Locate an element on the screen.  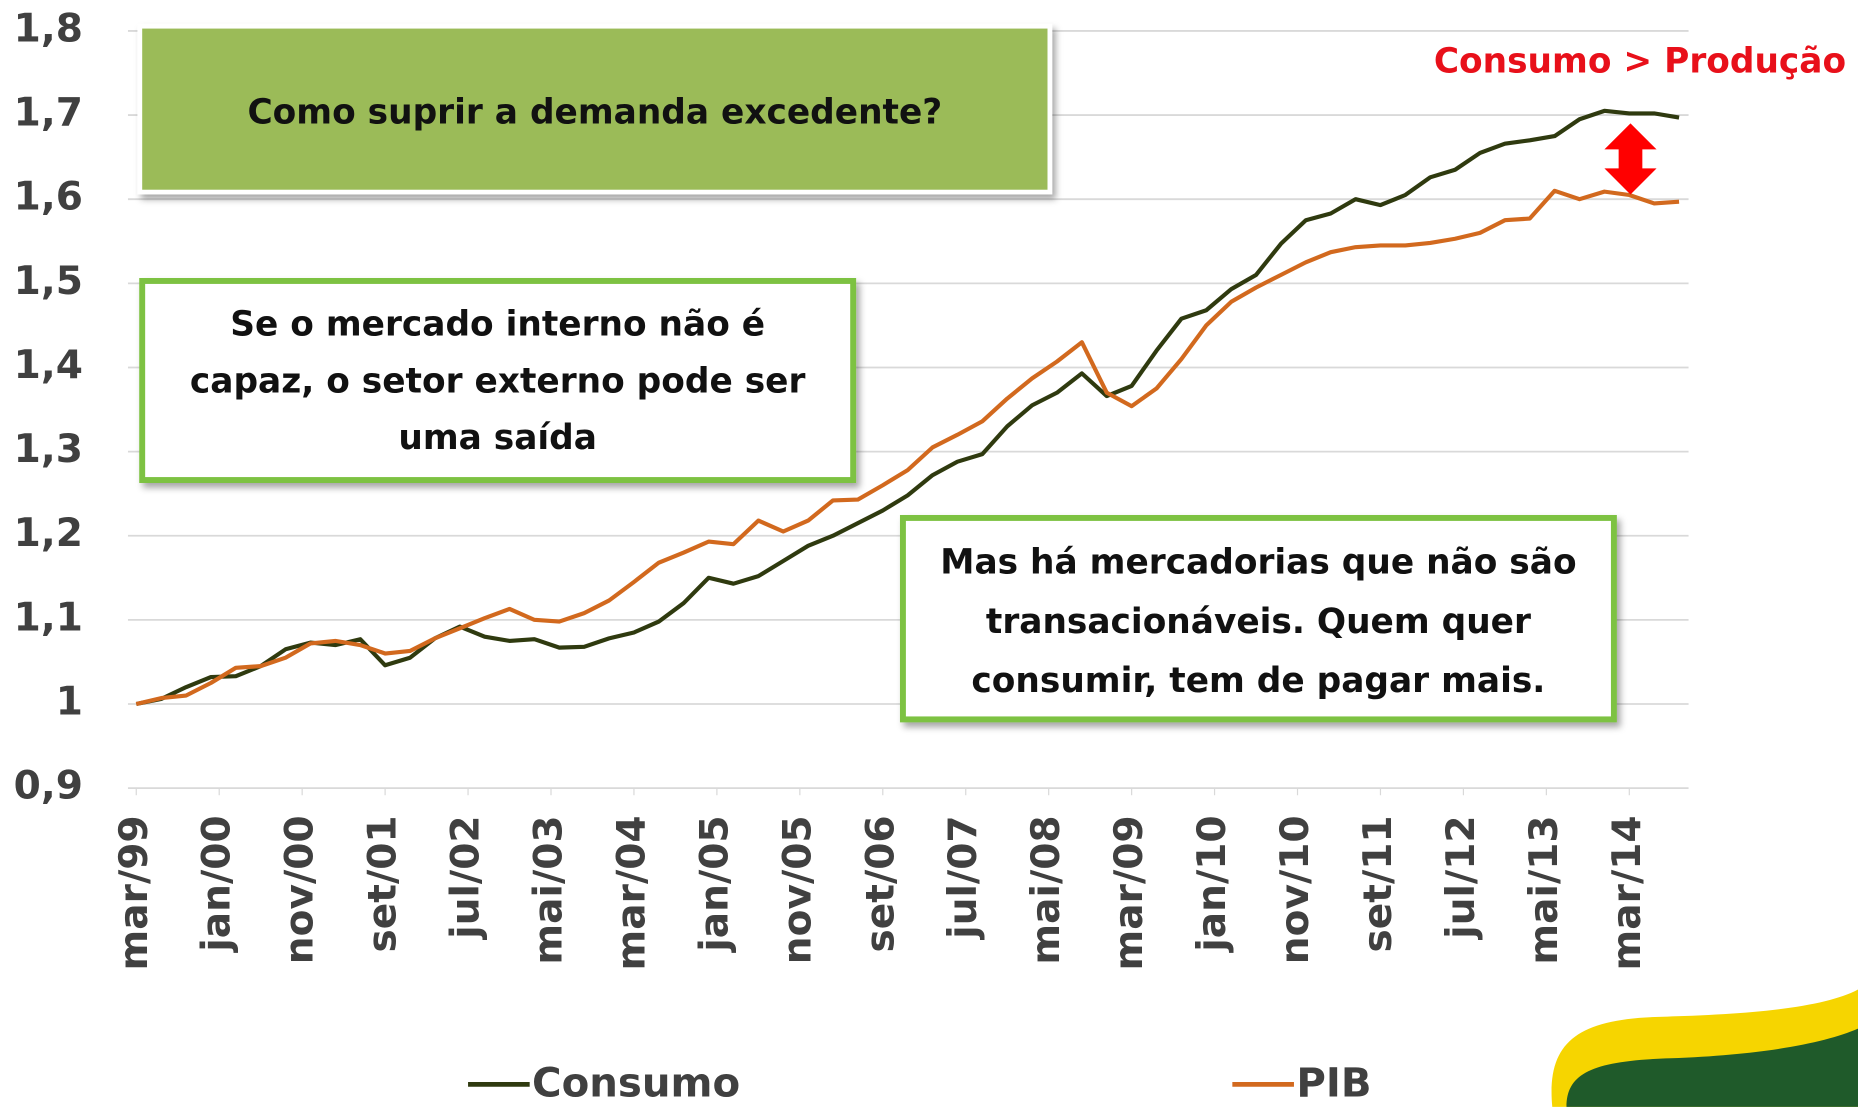
box-text: capaz, o setor externo pode ser is located at coordinates (498, 381).